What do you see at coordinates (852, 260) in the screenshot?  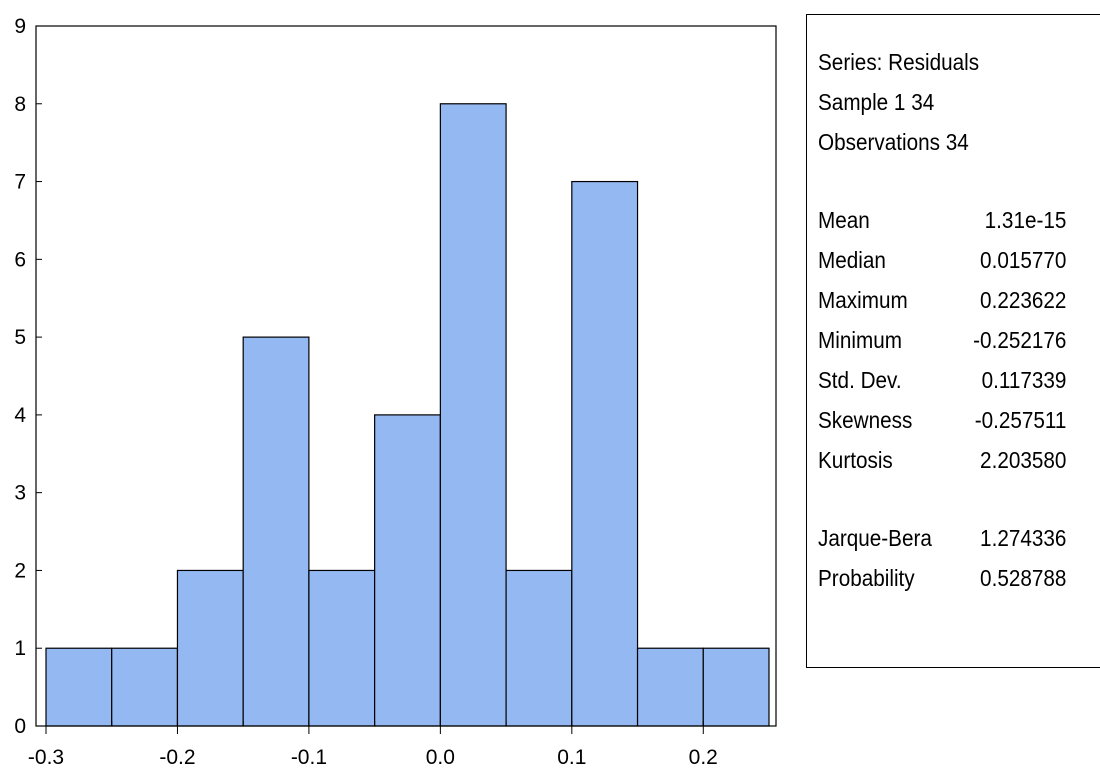 I see `stat-label: Median` at bounding box center [852, 260].